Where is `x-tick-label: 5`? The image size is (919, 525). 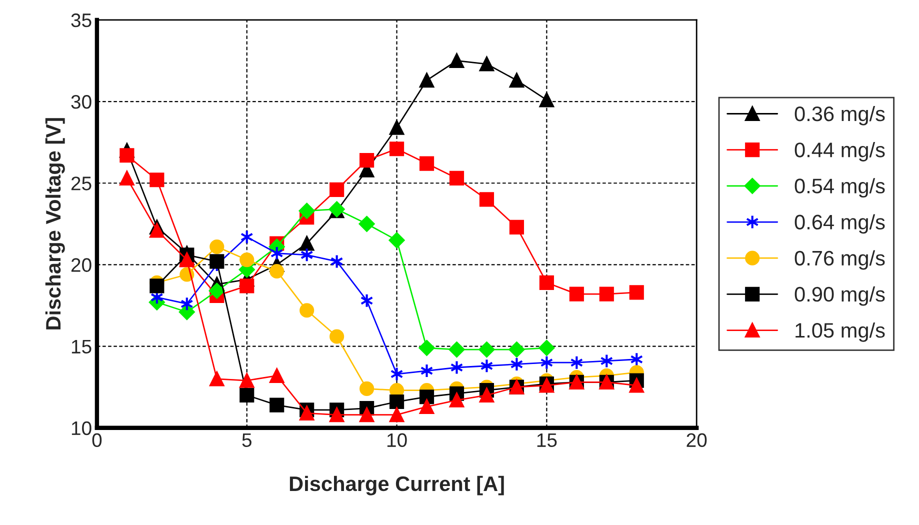
x-tick-label: 5 is located at coordinates (247, 440).